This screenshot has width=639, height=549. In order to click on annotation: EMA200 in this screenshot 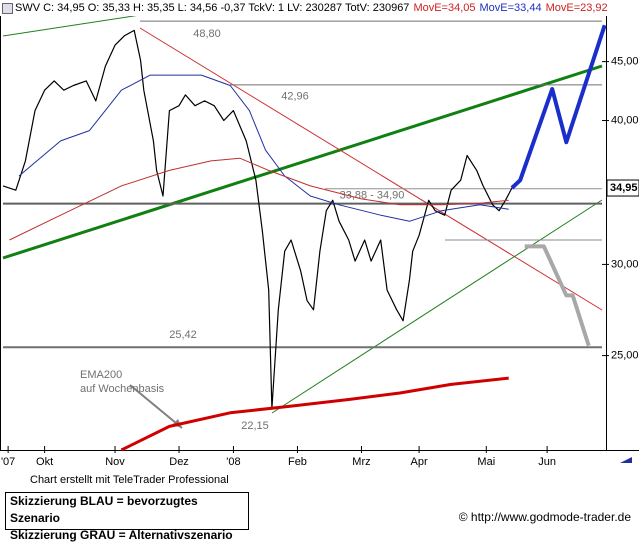, I will do `click(101, 375)`.